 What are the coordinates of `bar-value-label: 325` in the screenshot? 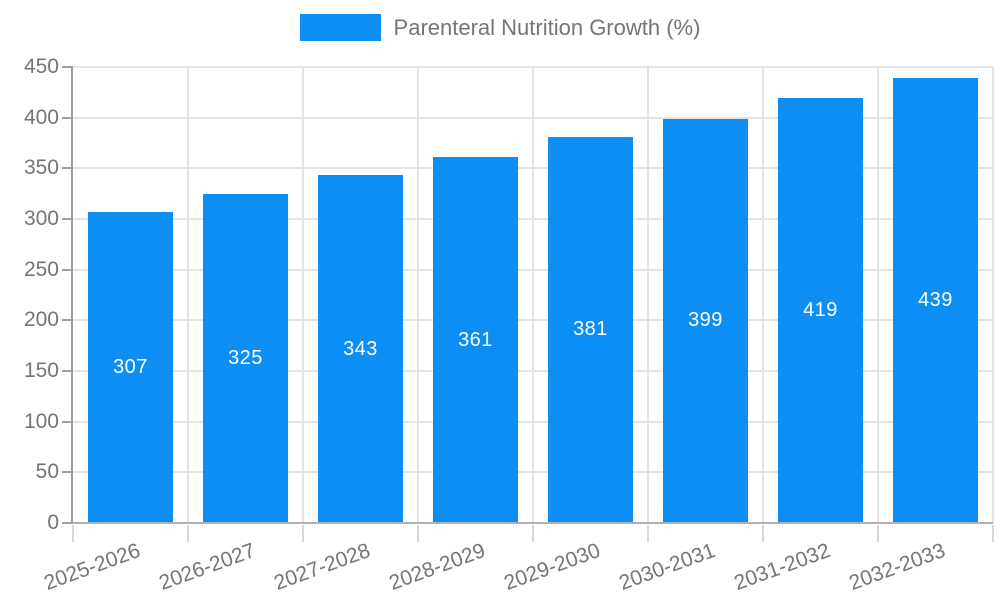 It's located at (245, 357).